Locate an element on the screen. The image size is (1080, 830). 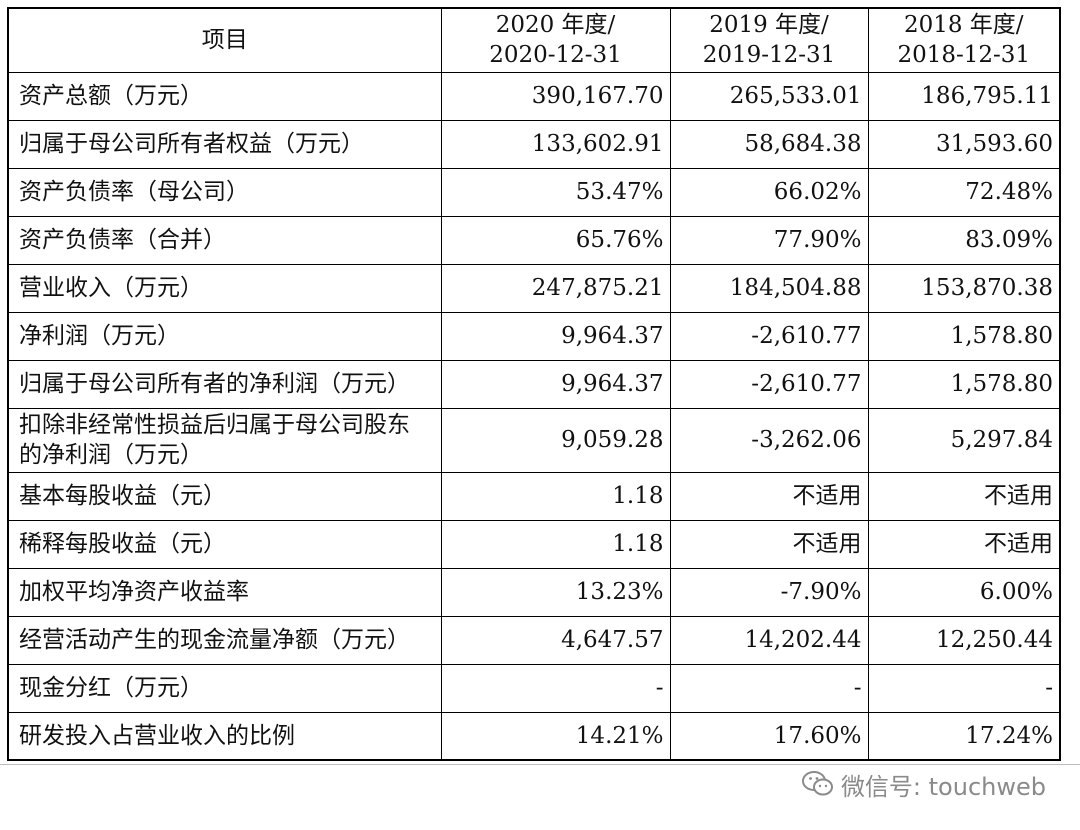
row-label: 加权平均净资产收益率 is located at coordinates (224, 592).